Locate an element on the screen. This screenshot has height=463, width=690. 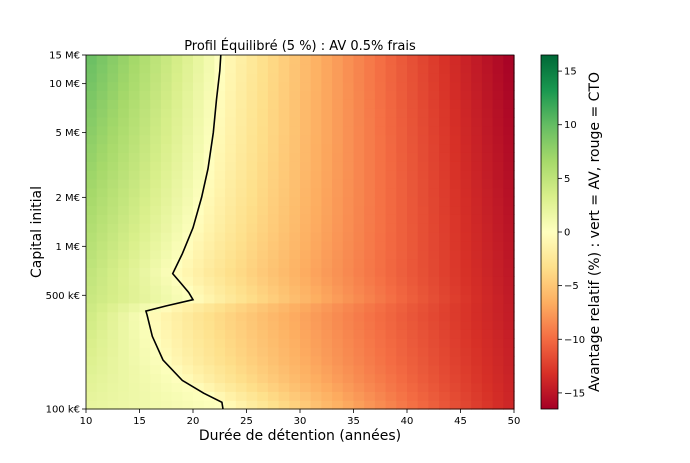
x-tick-label: 15 is located at coordinates (139, 421).